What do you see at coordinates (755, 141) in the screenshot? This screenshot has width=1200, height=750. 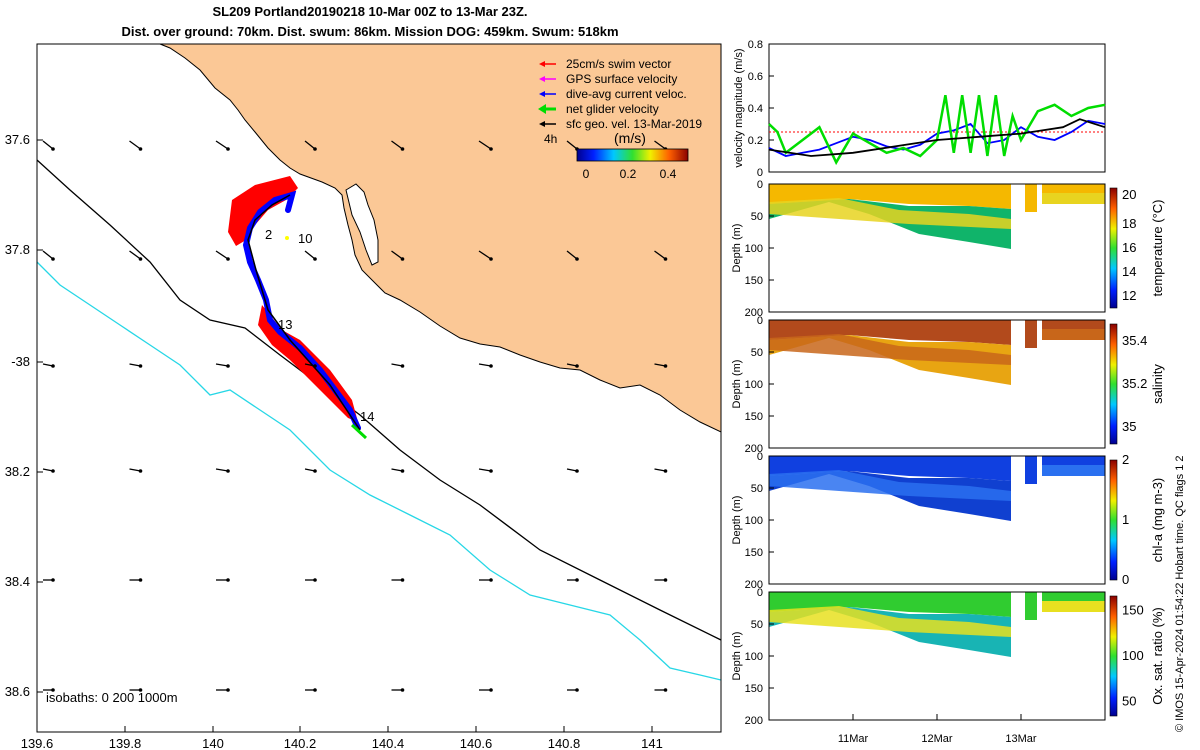 I see `velocity-ytick-label: 0.2` at bounding box center [755, 141].